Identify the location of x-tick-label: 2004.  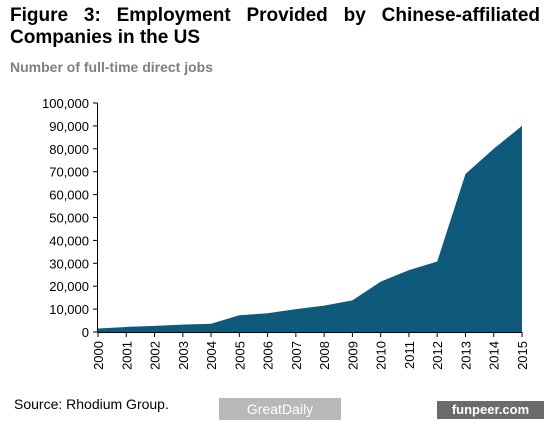
(211, 355).